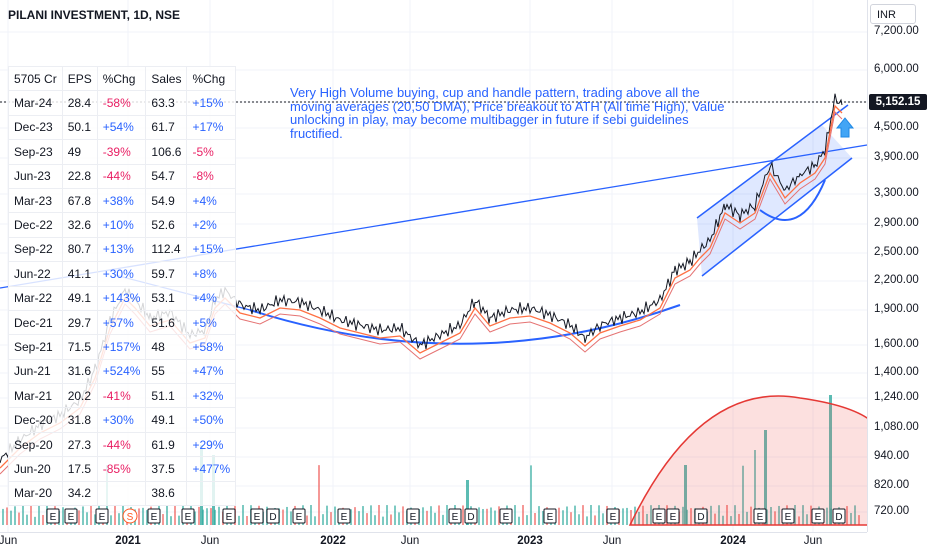 The height and width of the screenshot is (551, 932). What do you see at coordinates (121, 152) in the screenshot?
I see `table-cell: -39%` at bounding box center [121, 152].